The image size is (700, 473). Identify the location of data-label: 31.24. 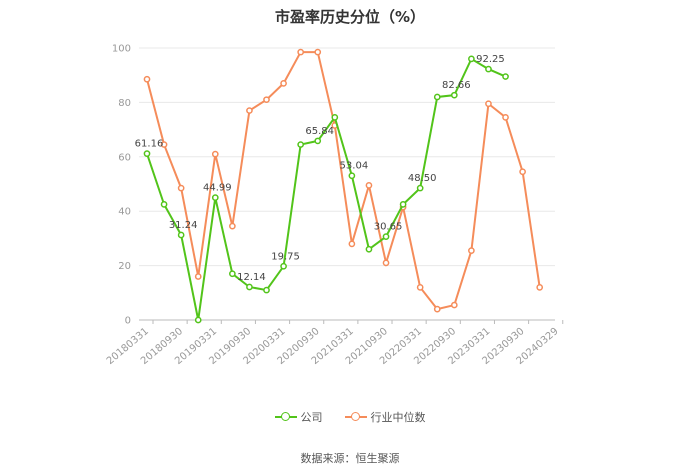
(183, 225).